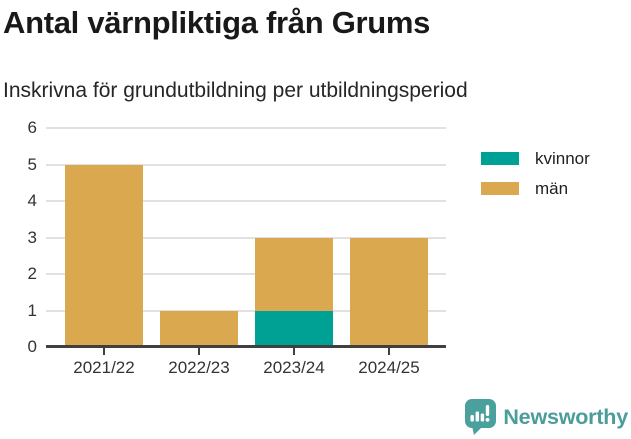 The width and height of the screenshot is (631, 439). I want to click on bar-segment-män-2021/22, so click(104, 255).